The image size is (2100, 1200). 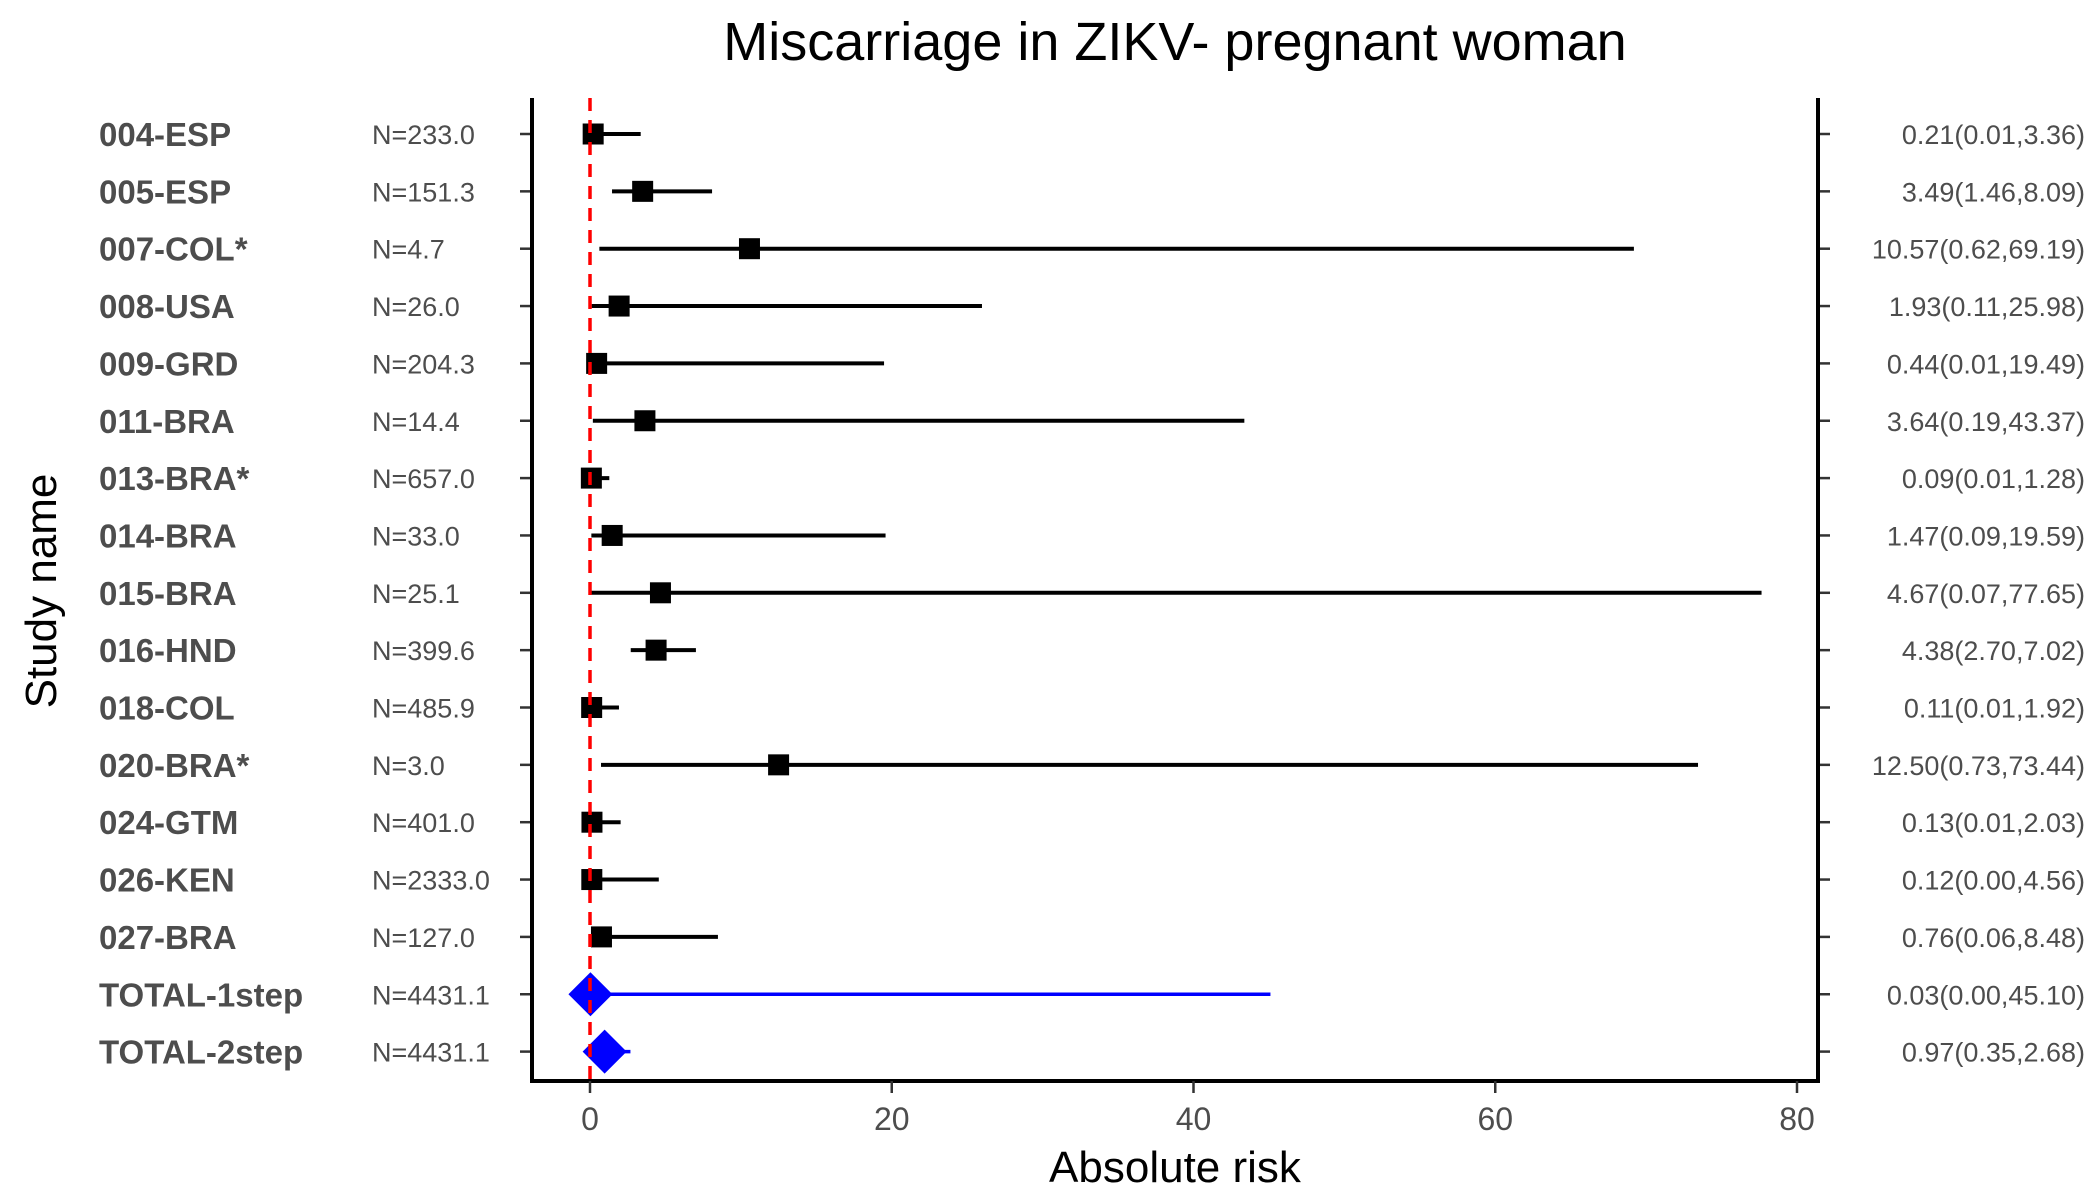 I want to click on x-tick-label: 60, so click(x=1495, y=1119).